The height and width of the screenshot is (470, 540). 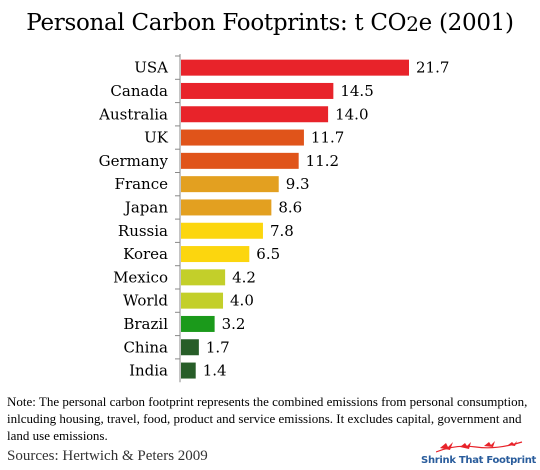 I want to click on chart-source: Sources: Hertwich & Peters 2009, so click(x=107, y=456).